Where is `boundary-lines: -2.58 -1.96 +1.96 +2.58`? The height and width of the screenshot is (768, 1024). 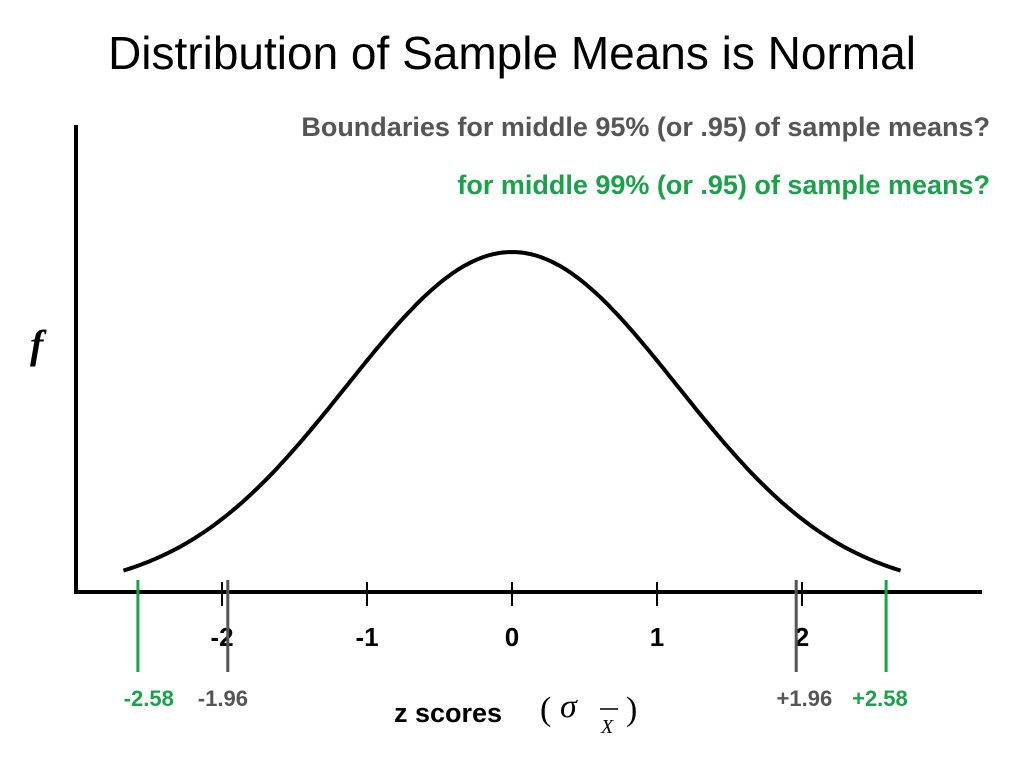 boundary-lines: -2.58 -1.96 +1.96 +2.58 is located at coordinates (516, 645).